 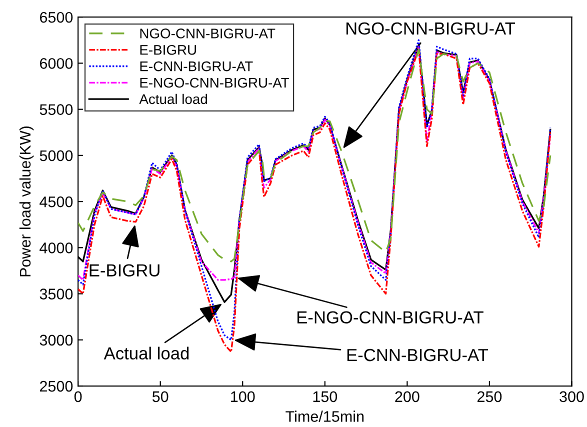 What do you see at coordinates (215, 83) in the screenshot?
I see `legend-label: E-NGO-CNN-BIGRU-AT` at bounding box center [215, 83].